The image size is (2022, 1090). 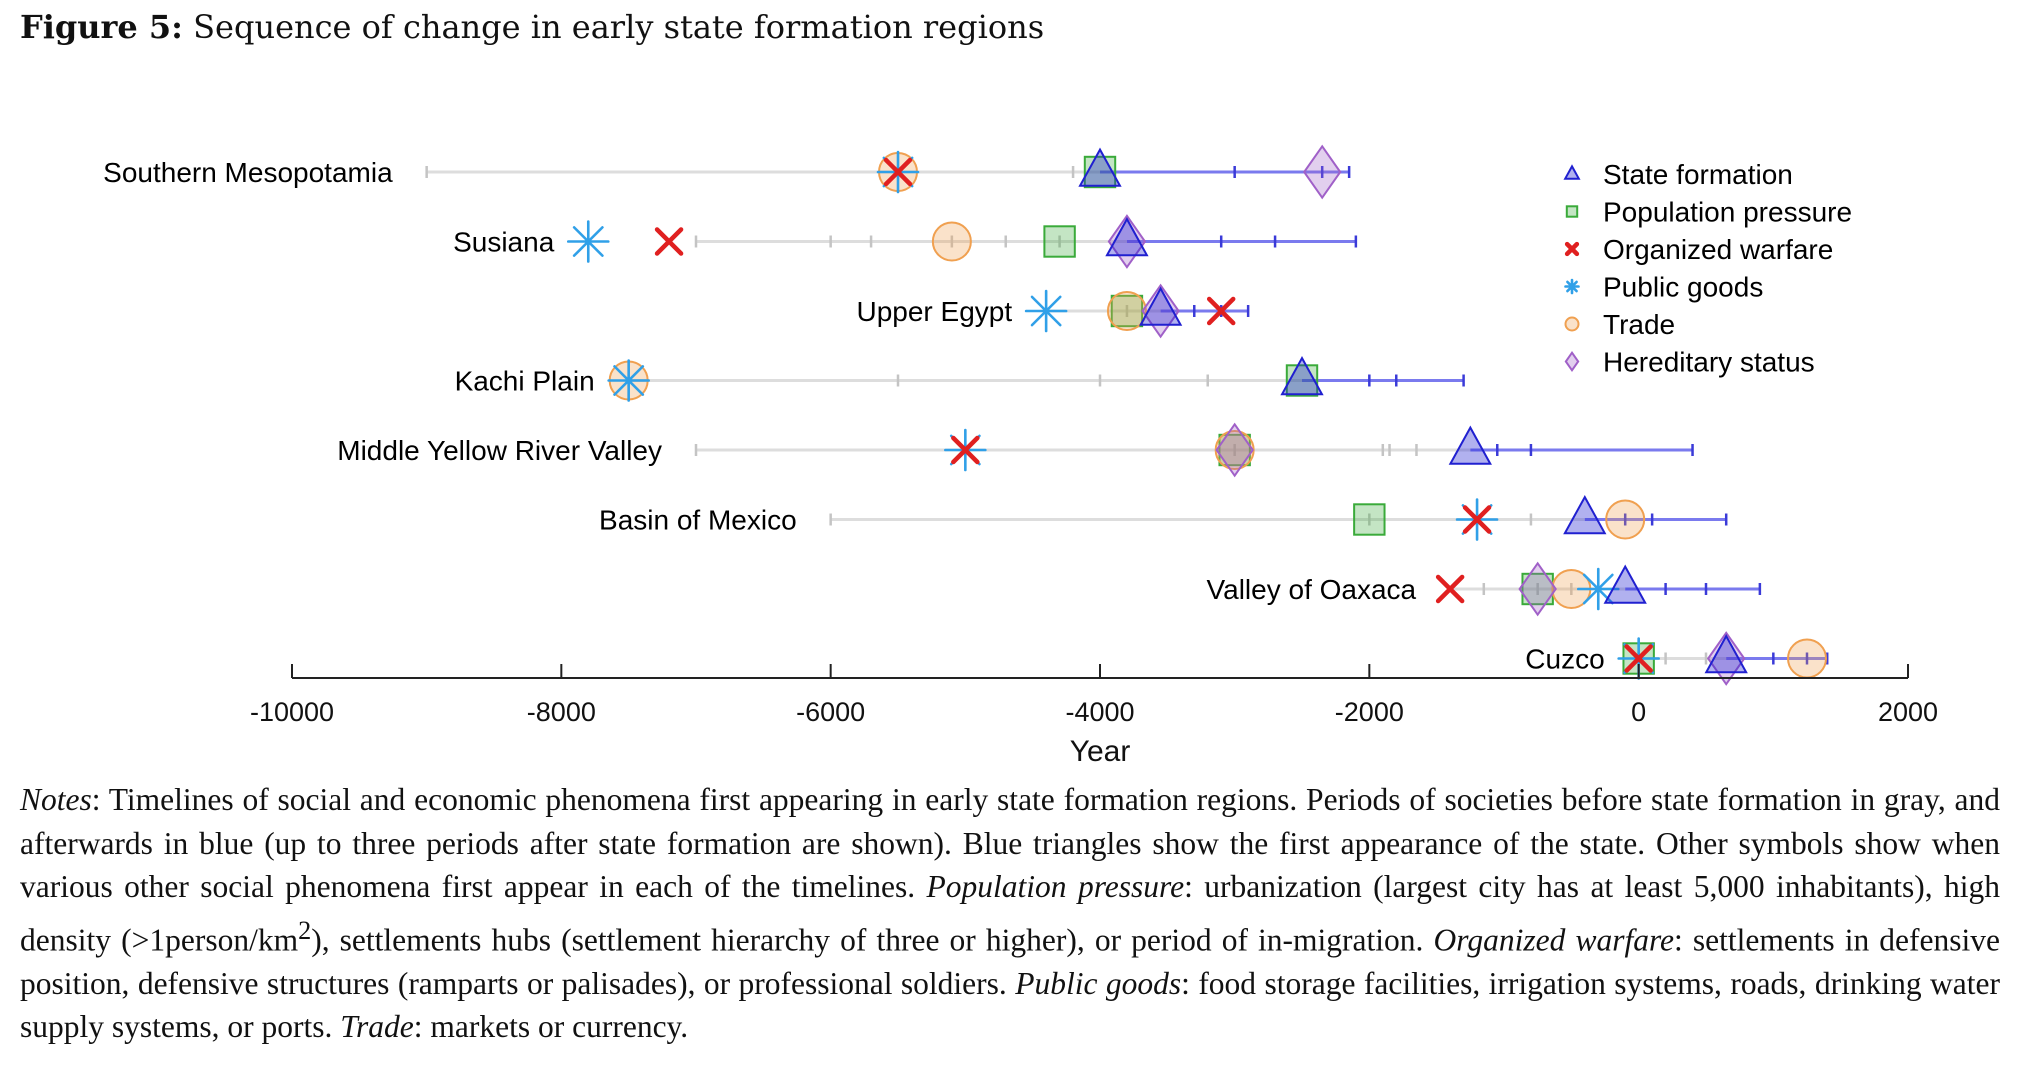 I want to click on notes-term-organized-warfare: Organized warfare, so click(x=1554, y=939).